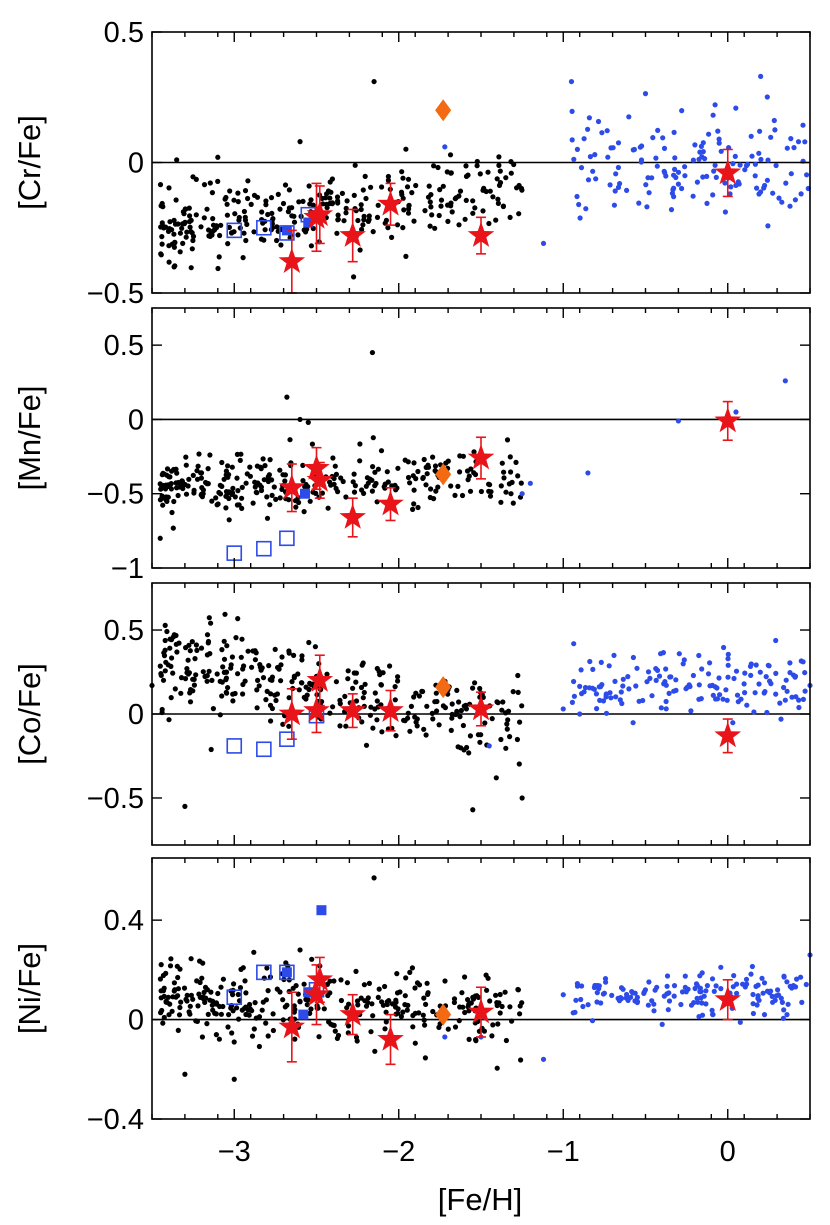 The width and height of the screenshot is (830, 1225). I want to click on open-square, so click(264, 227).